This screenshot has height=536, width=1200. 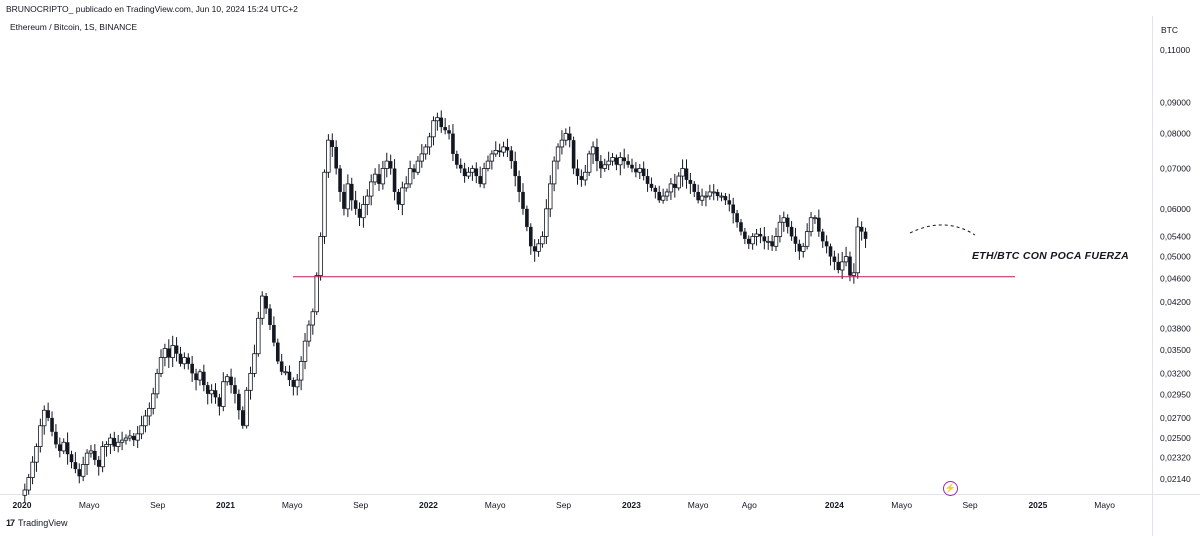 I want to click on footer-brand: 17 TradingView, so click(x=37, y=523).